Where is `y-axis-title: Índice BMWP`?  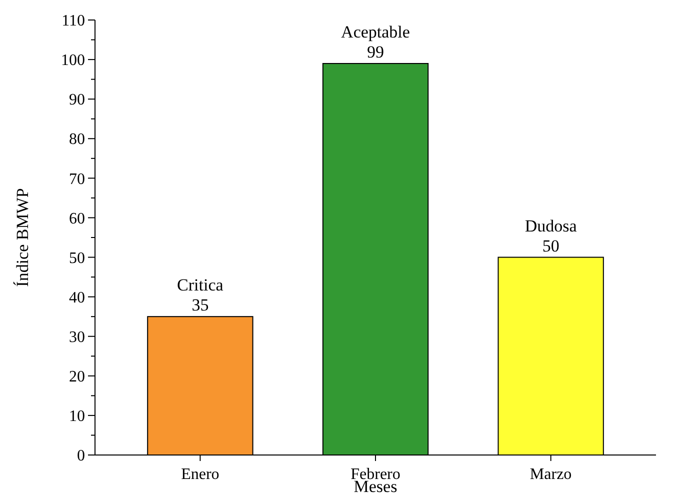
y-axis-title: Índice BMWP is located at coordinates (22, 237).